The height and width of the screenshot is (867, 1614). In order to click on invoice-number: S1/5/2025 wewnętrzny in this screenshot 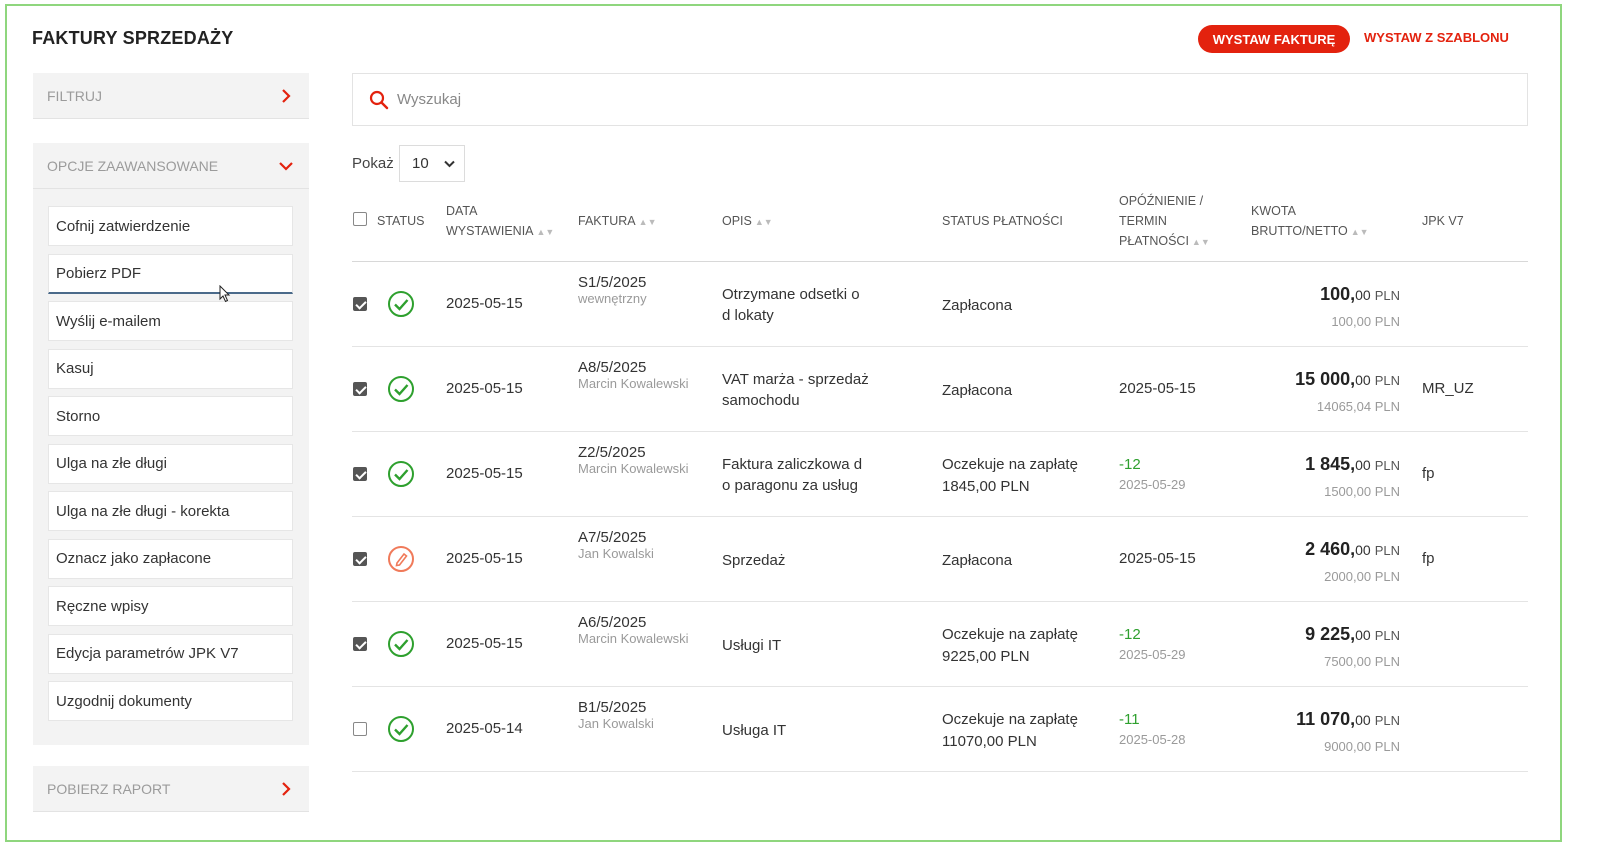, I will do `click(612, 290)`.